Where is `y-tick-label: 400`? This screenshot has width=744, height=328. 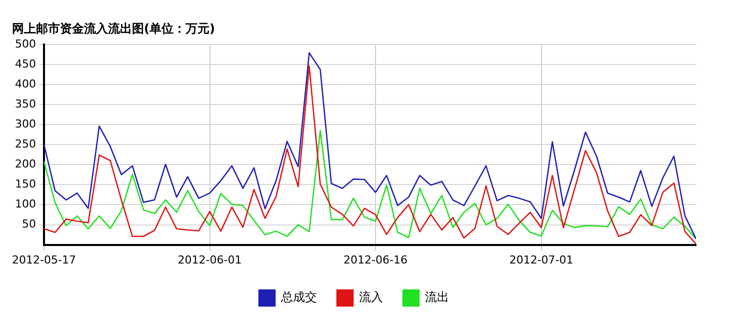
y-tick-label: 400 is located at coordinates (25, 83).